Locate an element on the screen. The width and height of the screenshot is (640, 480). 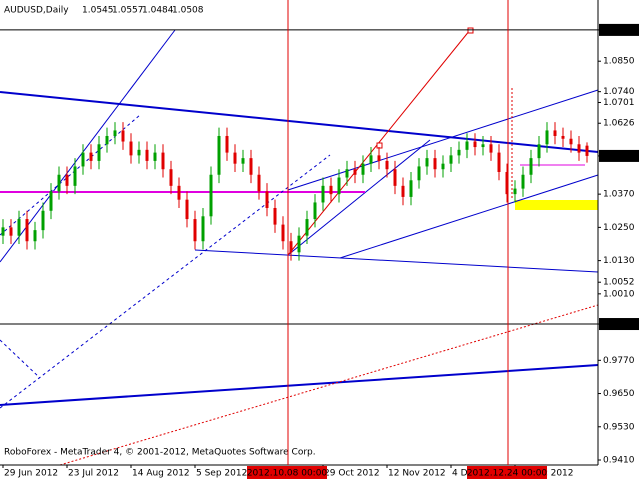
y-tick-label: 1.0010 is located at coordinates (619, 294).